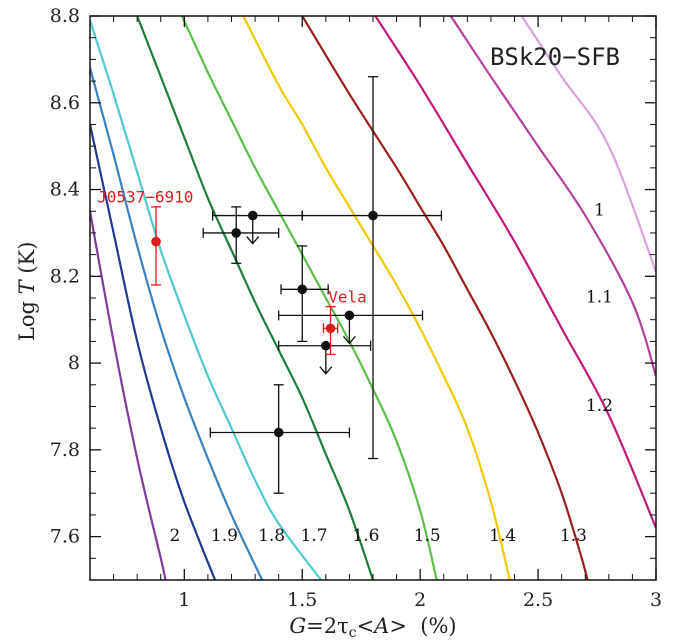 This screenshot has height=641, width=676. Describe the element at coordinates (65, 190) in the screenshot. I see `y-tick-label: 8.4` at that location.